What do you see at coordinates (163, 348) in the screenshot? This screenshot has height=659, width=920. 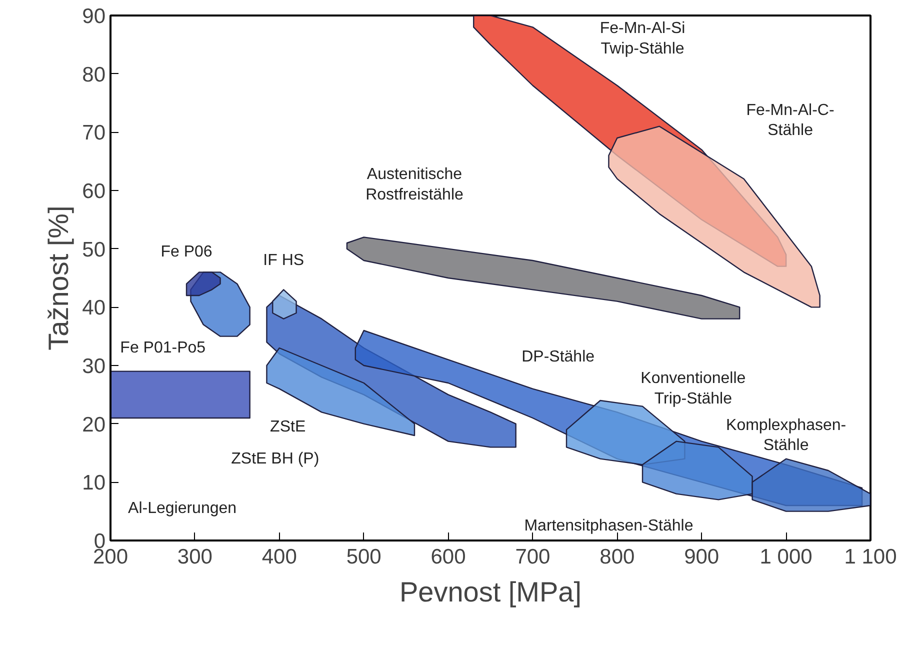 I see `annotation: Fe P01-Po5` at bounding box center [163, 348].